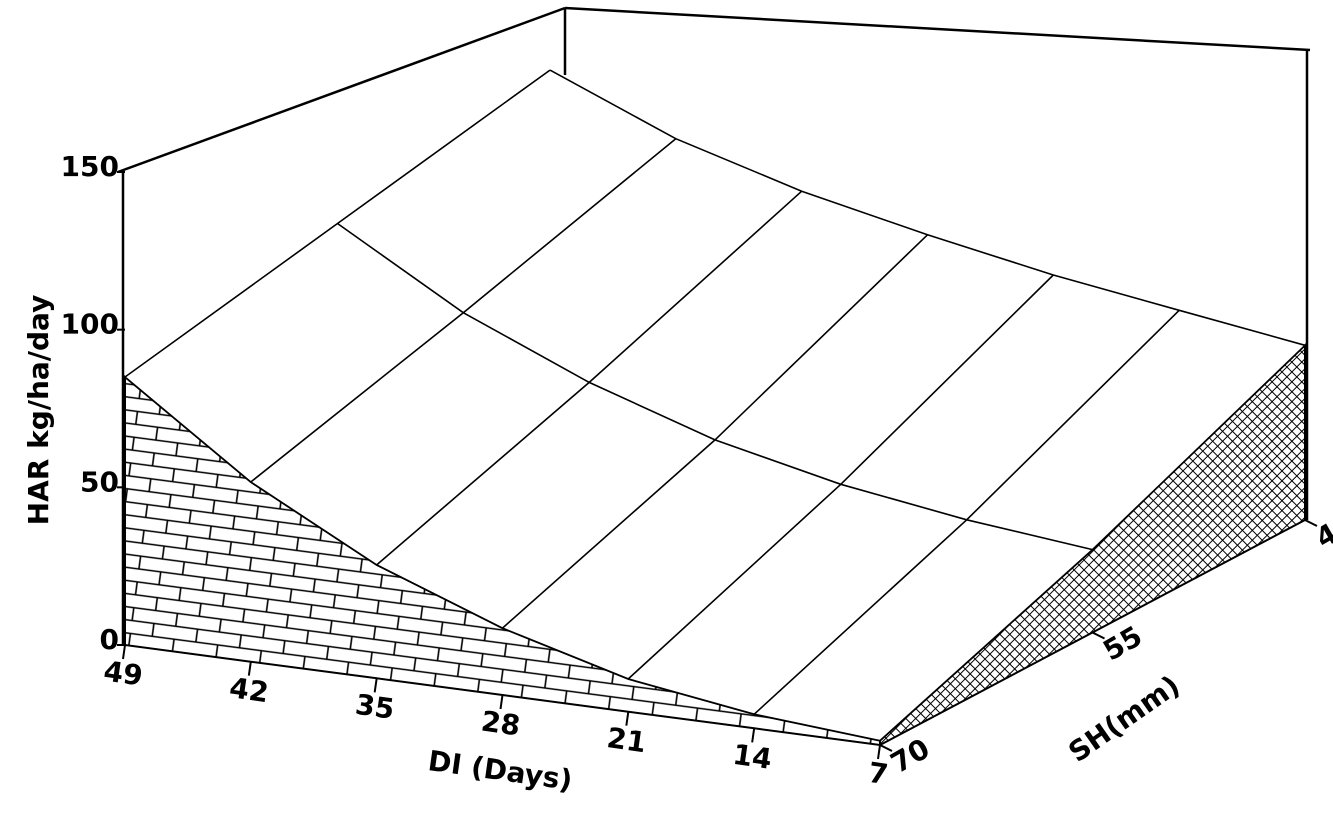 The image size is (1333, 829). I want to click on y-axis-label: SH(mm), so click(1123, 719).